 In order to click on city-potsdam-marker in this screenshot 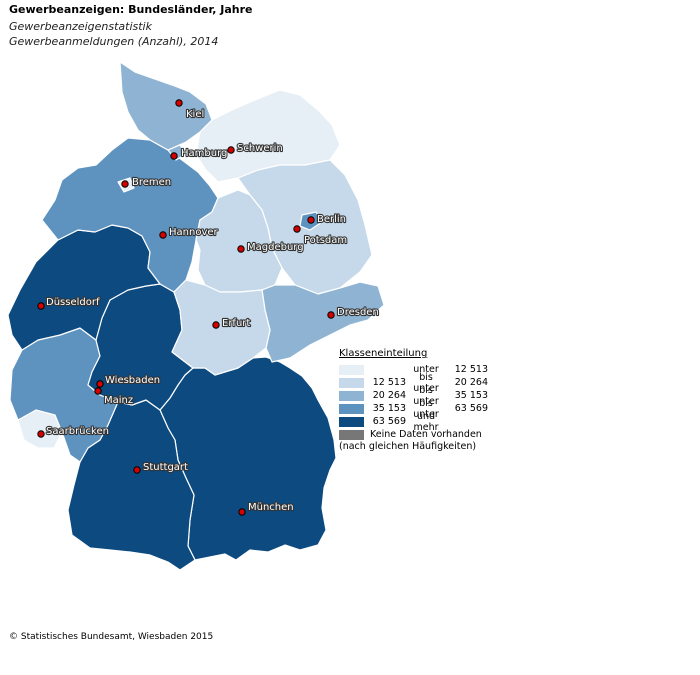, I will do `click(297, 229)`.